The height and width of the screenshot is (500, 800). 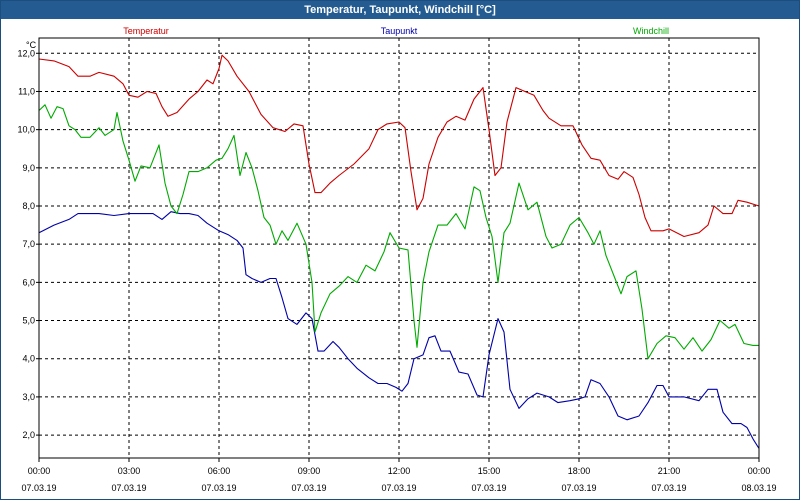 What do you see at coordinates (129, 471) in the screenshot?
I see `x-tick-label-time: 03:00` at bounding box center [129, 471].